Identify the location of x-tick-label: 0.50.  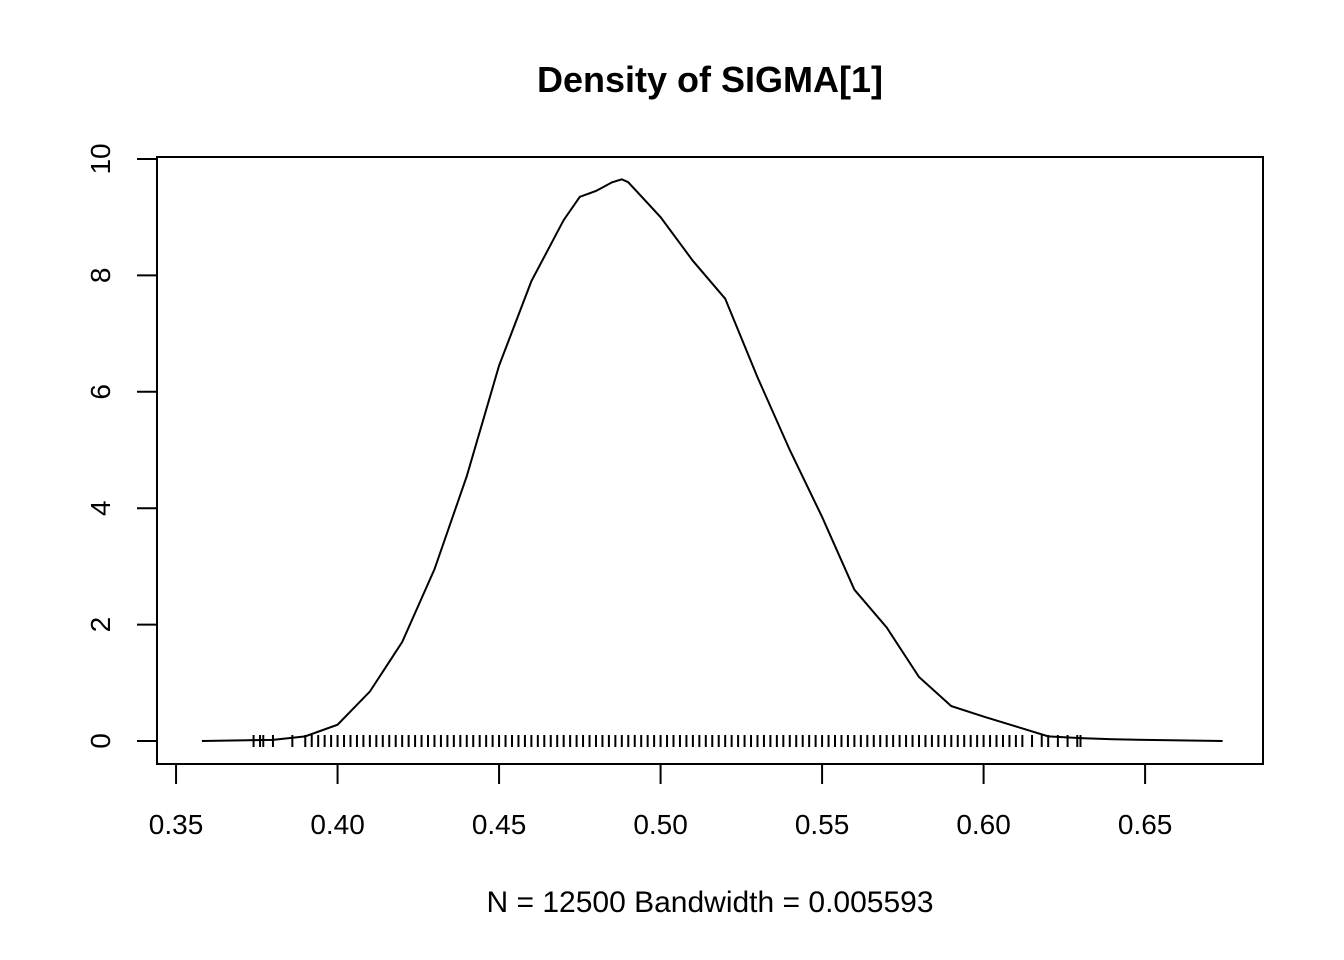
(660, 824).